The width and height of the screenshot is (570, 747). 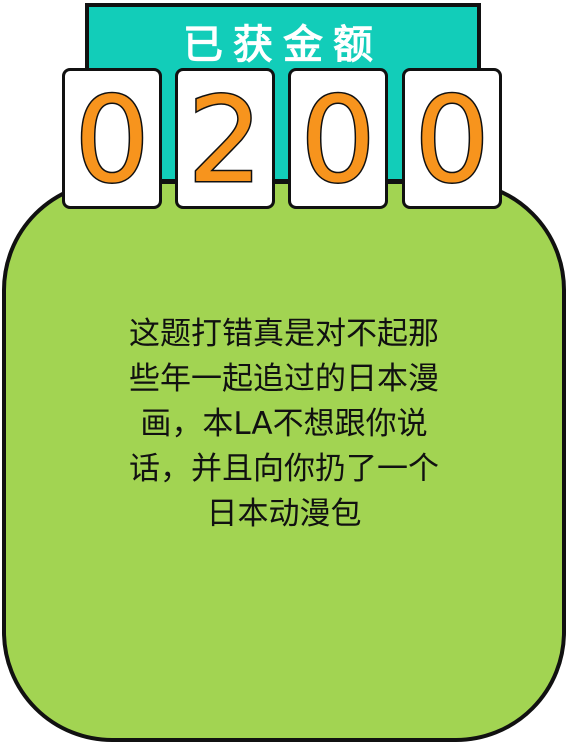 I want to click on amount-digit-2: 2, so click(x=225, y=138).